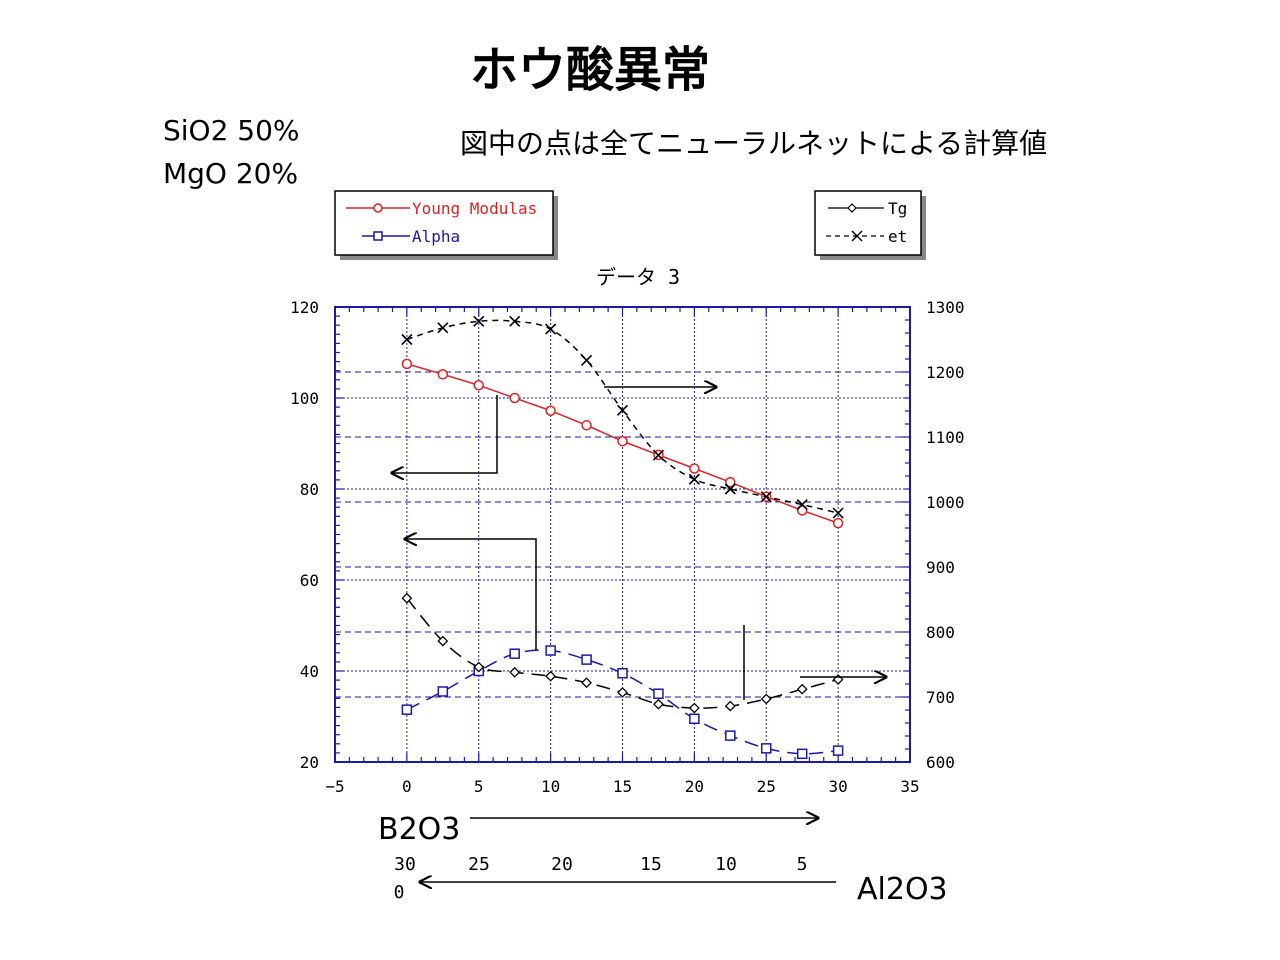  Describe the element at coordinates (231, 130) in the screenshot. I see `composition-sio2: SiO2 50%` at that location.